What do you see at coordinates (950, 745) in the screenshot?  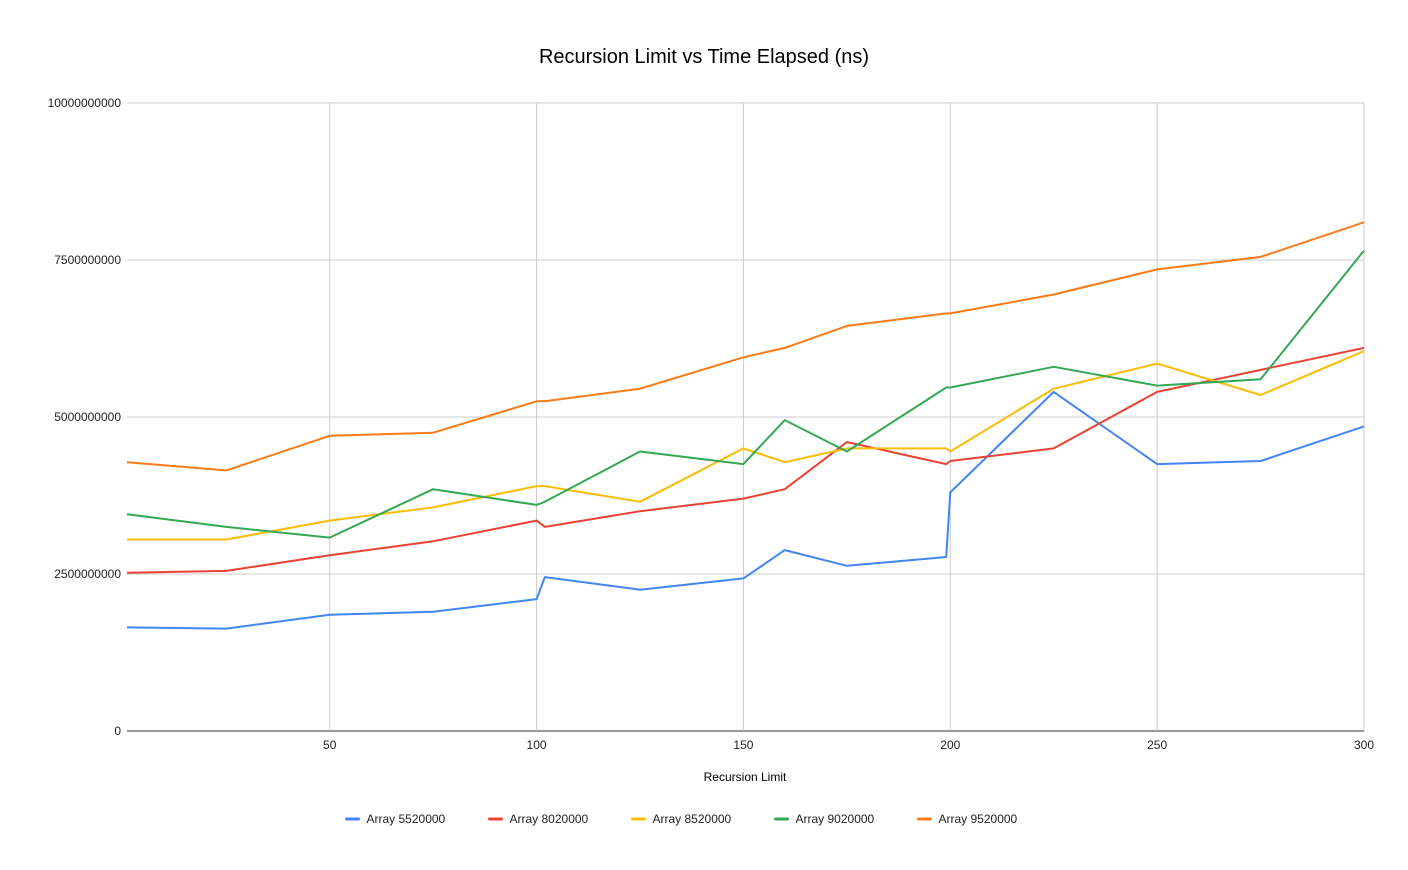 I see `x-tick-label: 200` at bounding box center [950, 745].